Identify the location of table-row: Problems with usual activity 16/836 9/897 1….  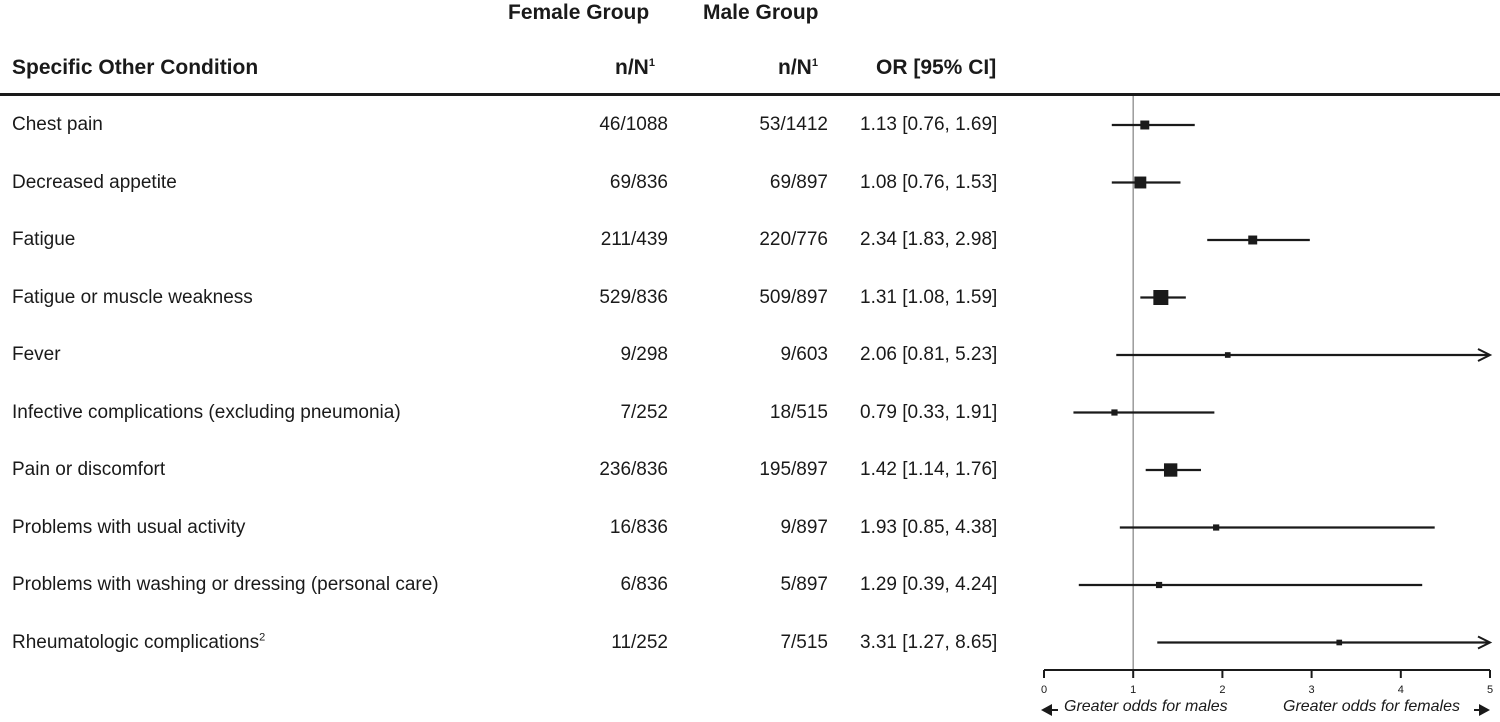
(520, 528).